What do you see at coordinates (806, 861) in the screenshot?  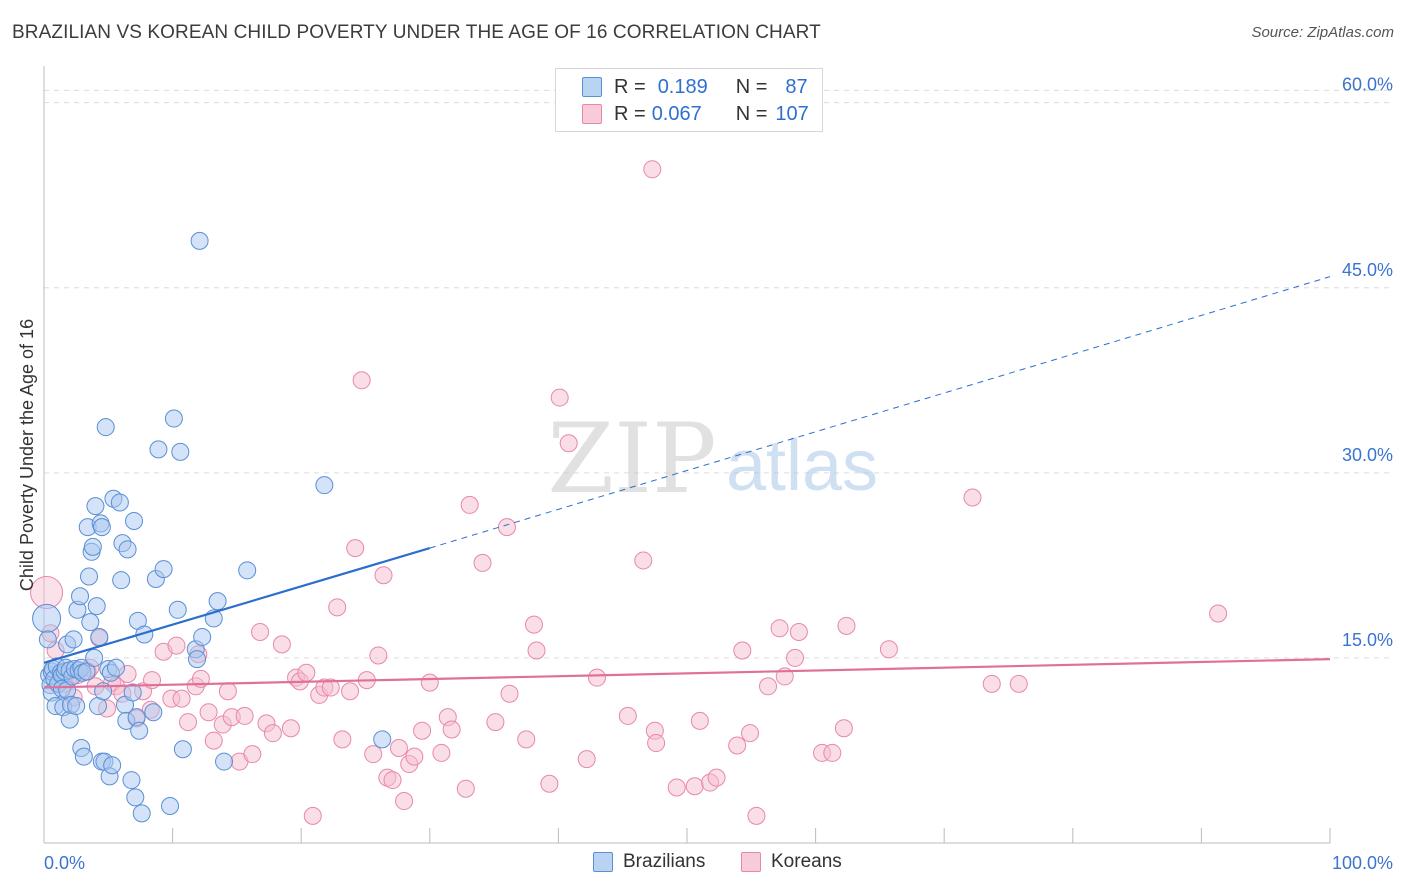 I see `legend-label-koreans: Koreans` at bounding box center [806, 861].